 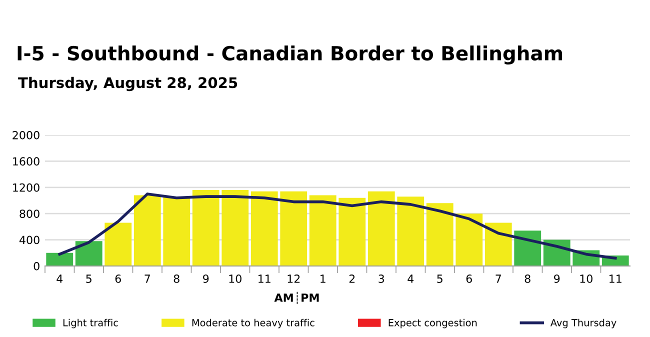 What do you see at coordinates (352, 278) in the screenshot?
I see `x-tick-label: 2` at bounding box center [352, 278].